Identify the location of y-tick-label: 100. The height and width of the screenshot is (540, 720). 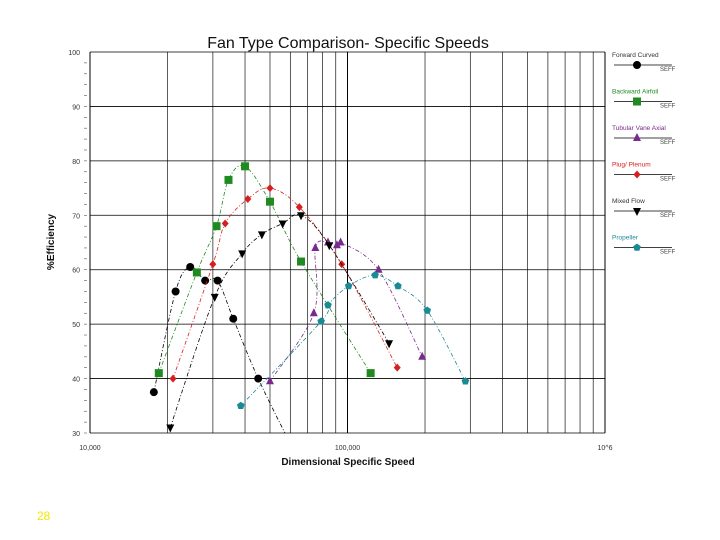
(74, 53).